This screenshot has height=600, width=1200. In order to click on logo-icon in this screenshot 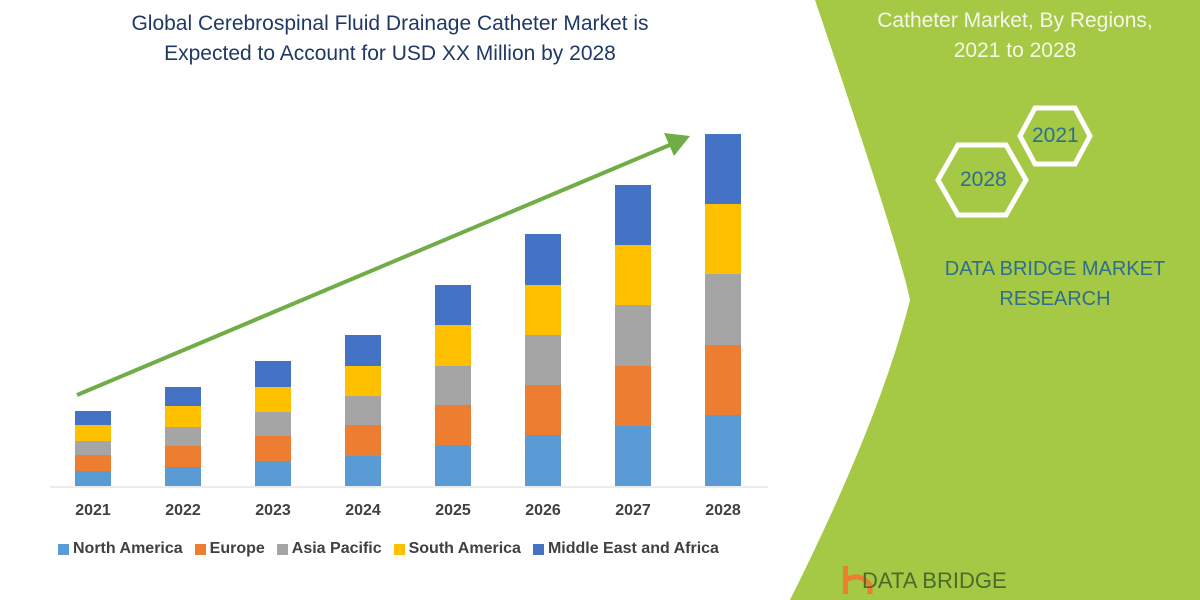, I will do `click(858, 580)`.